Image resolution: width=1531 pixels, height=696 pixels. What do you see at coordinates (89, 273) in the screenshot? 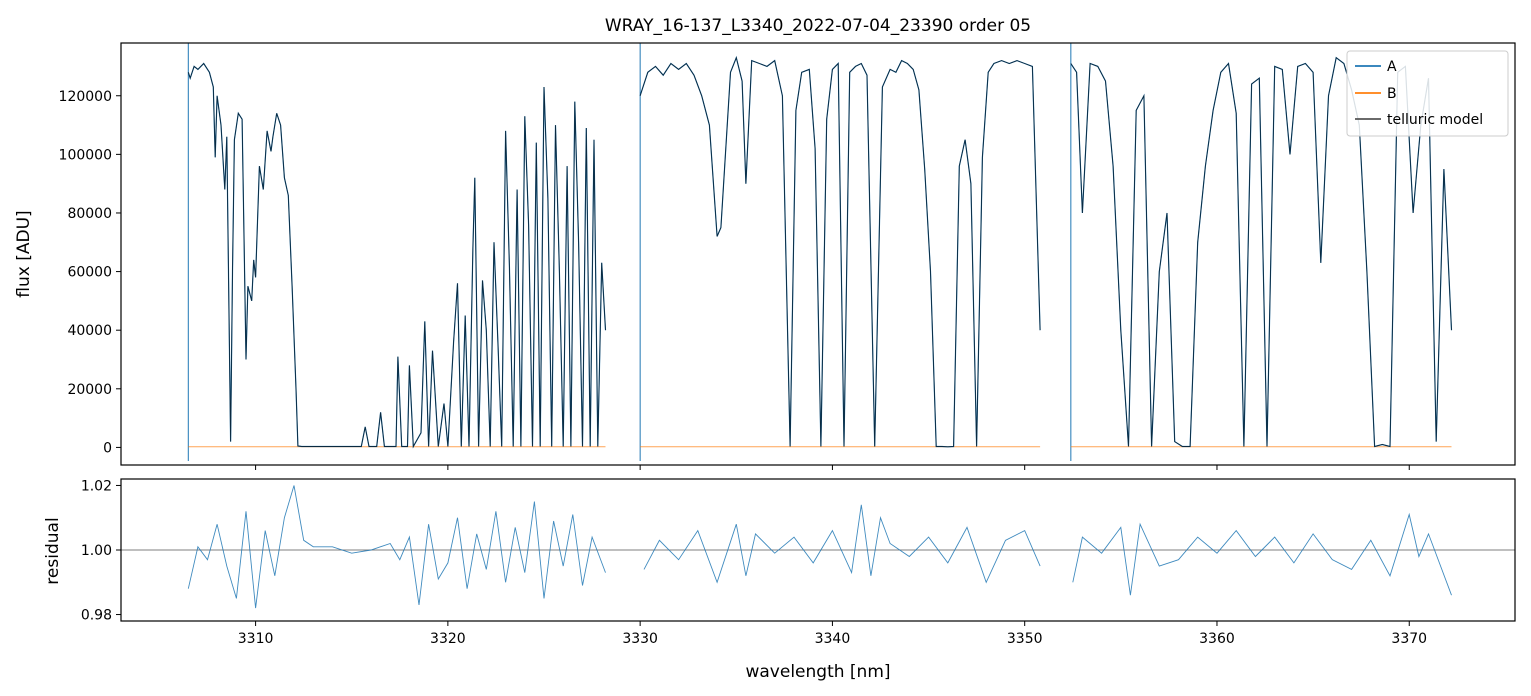
I see `flux-ytick-label-3: 60000` at bounding box center [89, 273].